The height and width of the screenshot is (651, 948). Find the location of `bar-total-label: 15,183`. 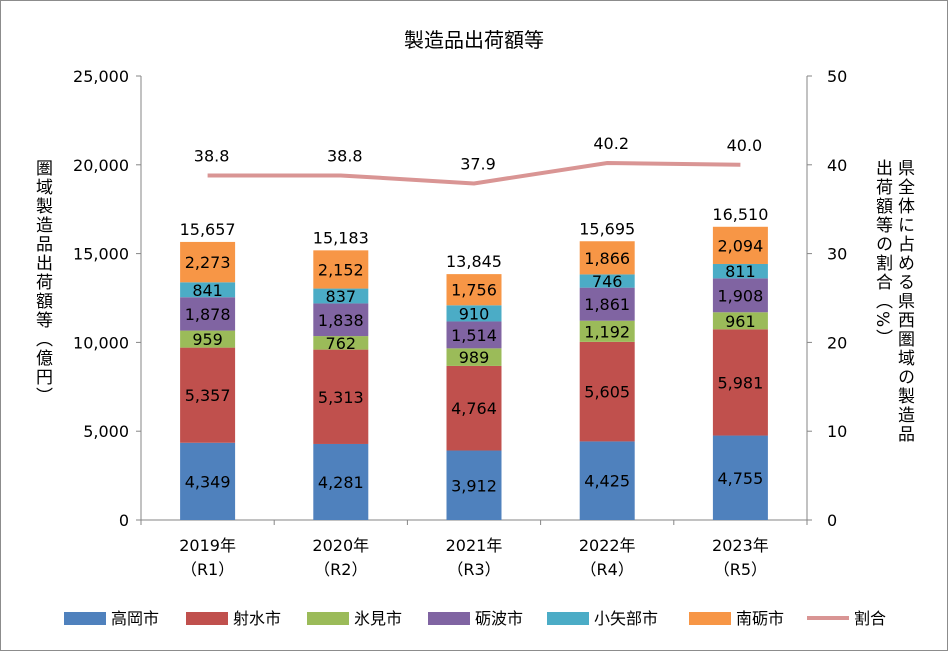

bar-total-label: 15,183 is located at coordinates (341, 237).